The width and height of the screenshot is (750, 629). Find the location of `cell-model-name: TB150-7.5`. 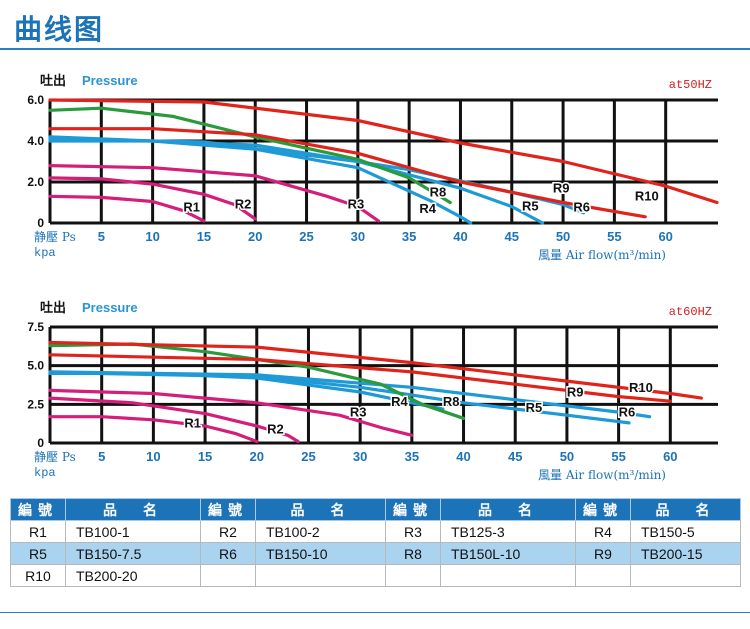

cell-model-name: TB150-7.5 is located at coordinates (133, 553).